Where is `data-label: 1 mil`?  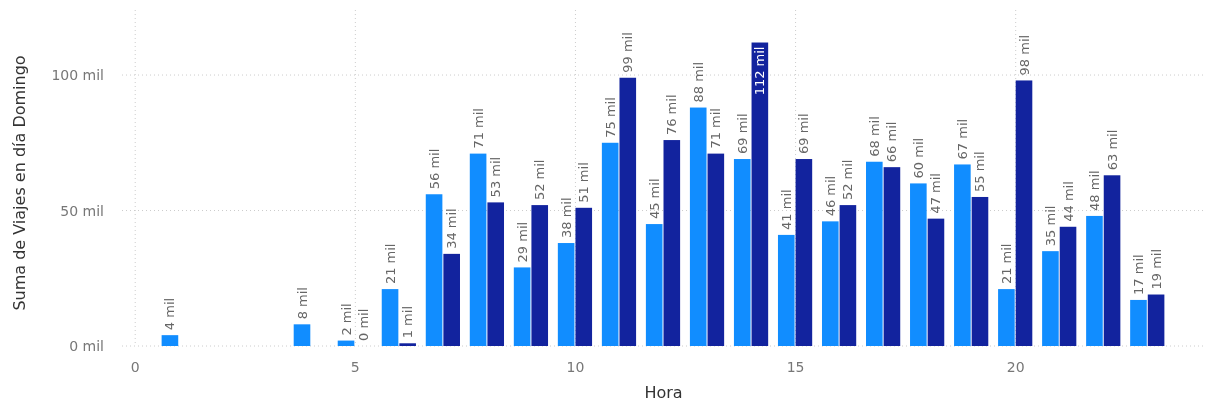
data-label: 1 mil is located at coordinates (408, 322).